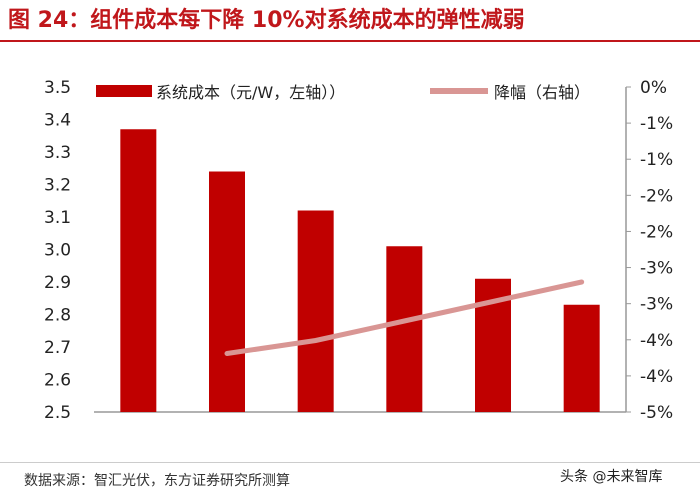 The width and height of the screenshot is (700, 498). I want to click on right-tick-label: -5%, so click(656, 413).